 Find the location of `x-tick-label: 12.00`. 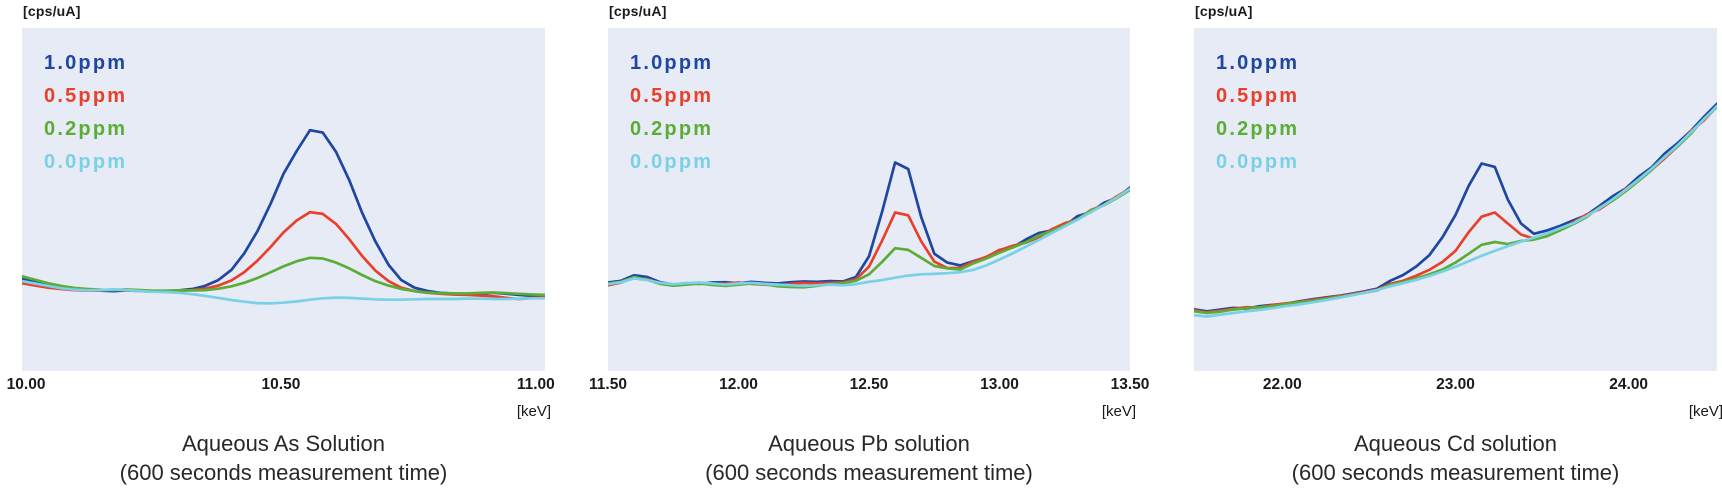

x-tick-label: 12.00 is located at coordinates (738, 384).